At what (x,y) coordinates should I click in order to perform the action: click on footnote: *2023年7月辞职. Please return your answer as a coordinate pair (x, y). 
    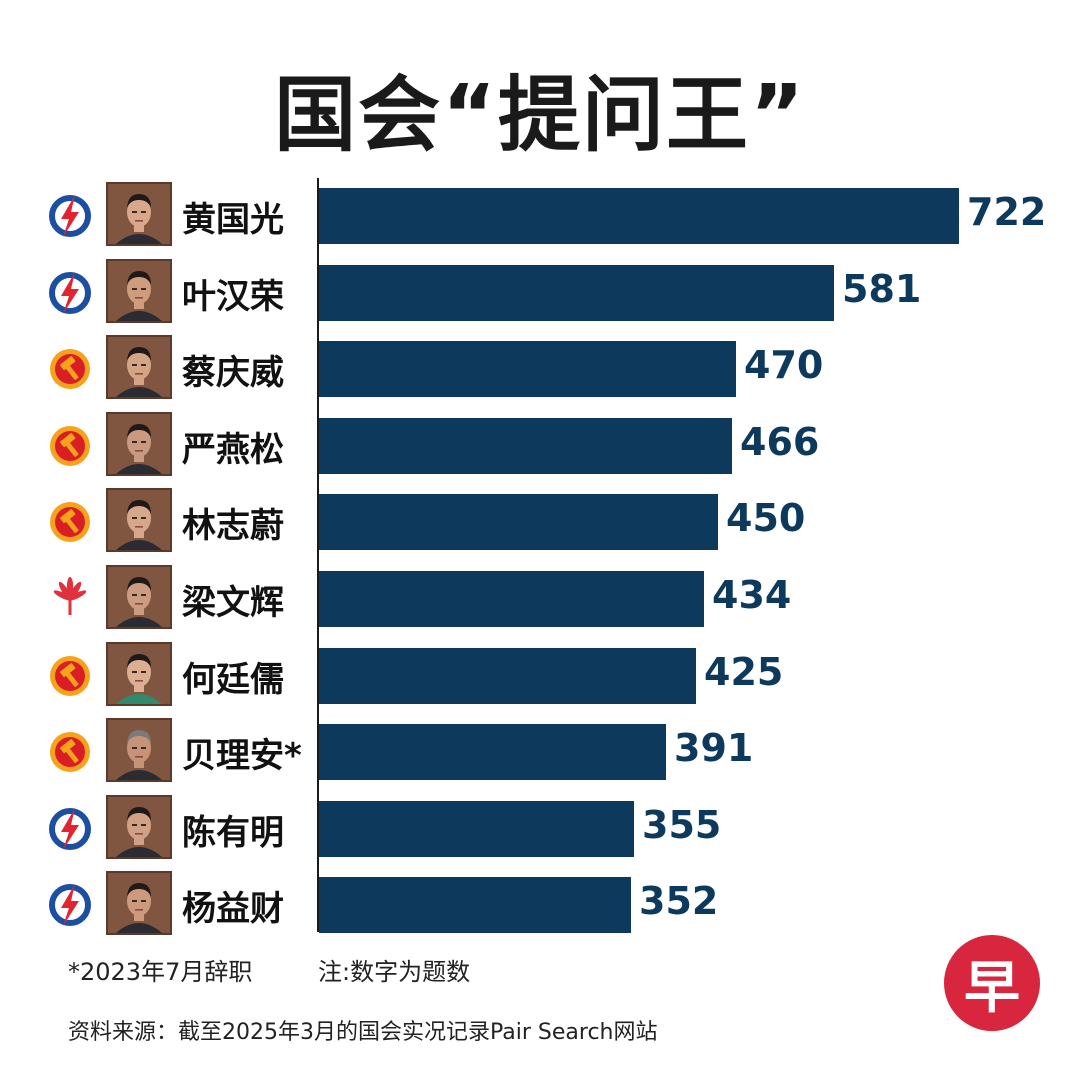
    Looking at the image, I should click on (160, 972).